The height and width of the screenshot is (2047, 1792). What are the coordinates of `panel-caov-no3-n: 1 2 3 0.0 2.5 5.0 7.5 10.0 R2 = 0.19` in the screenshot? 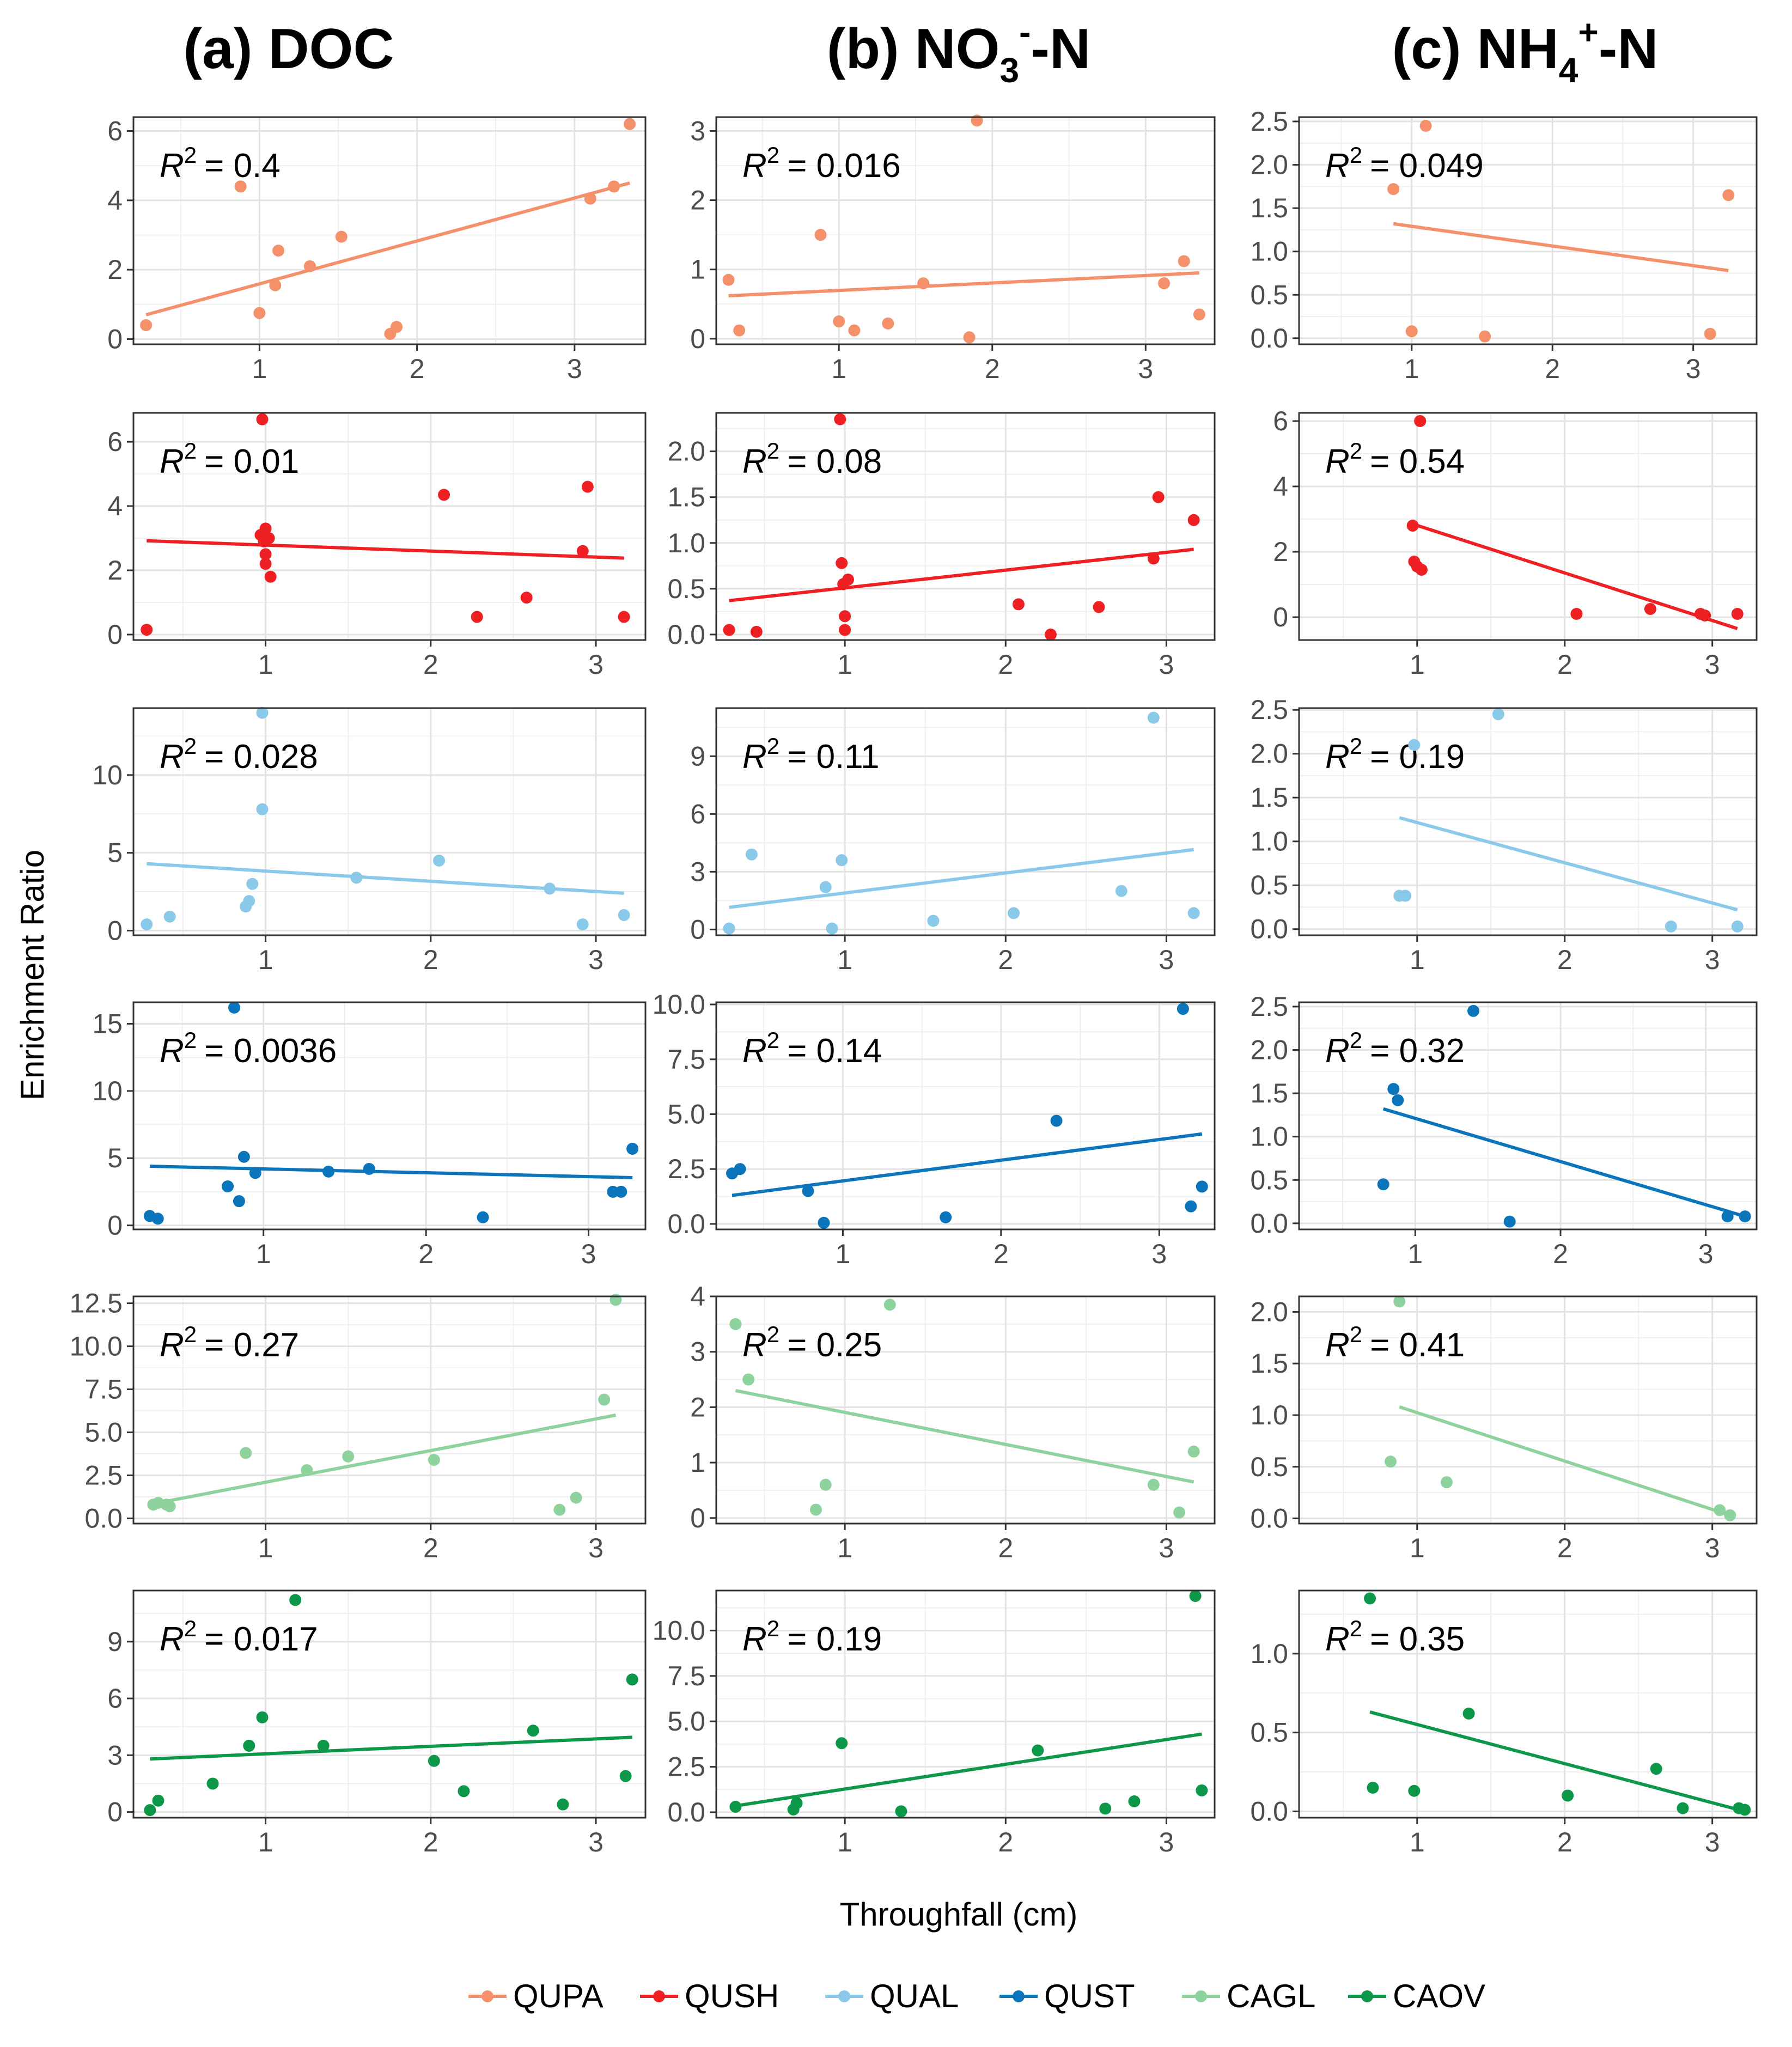 It's located at (934, 1723).